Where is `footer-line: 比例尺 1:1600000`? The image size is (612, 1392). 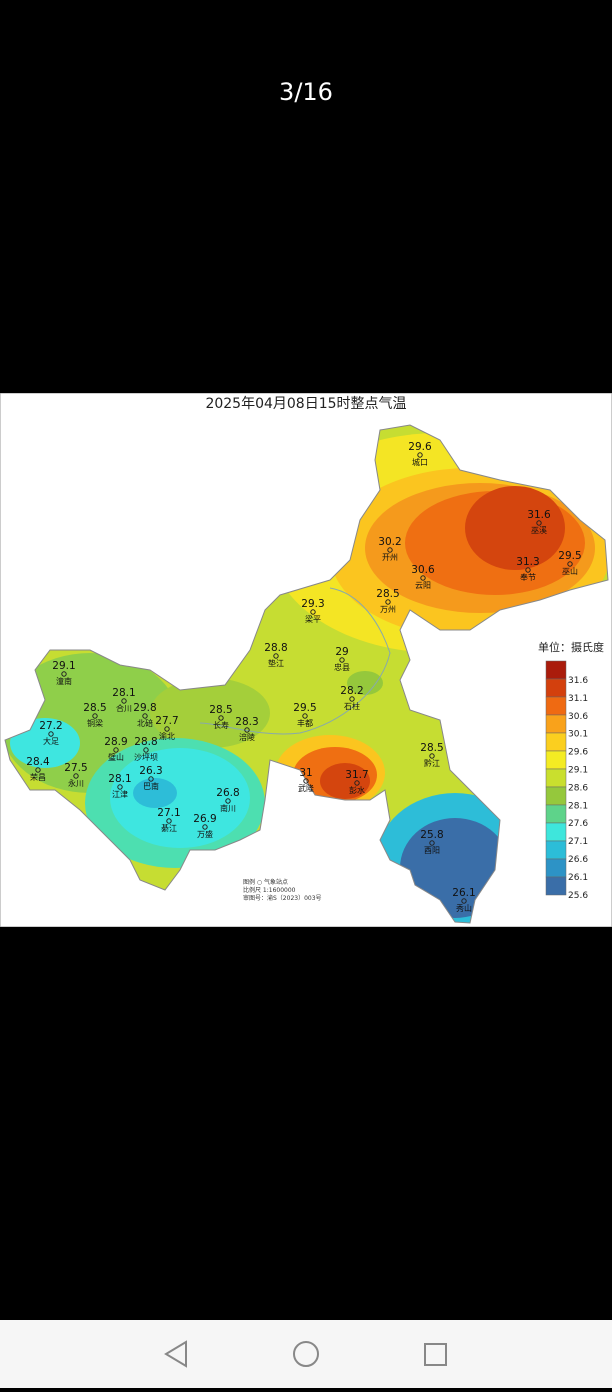
footer-line: 比例尺 1:1600000 is located at coordinates (269, 890).